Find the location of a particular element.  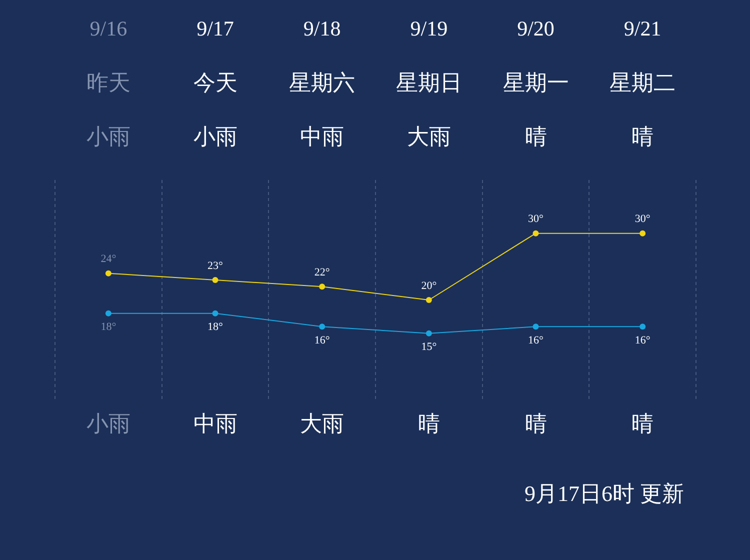

text: 9月17日6时 更新 is located at coordinates (604, 493).